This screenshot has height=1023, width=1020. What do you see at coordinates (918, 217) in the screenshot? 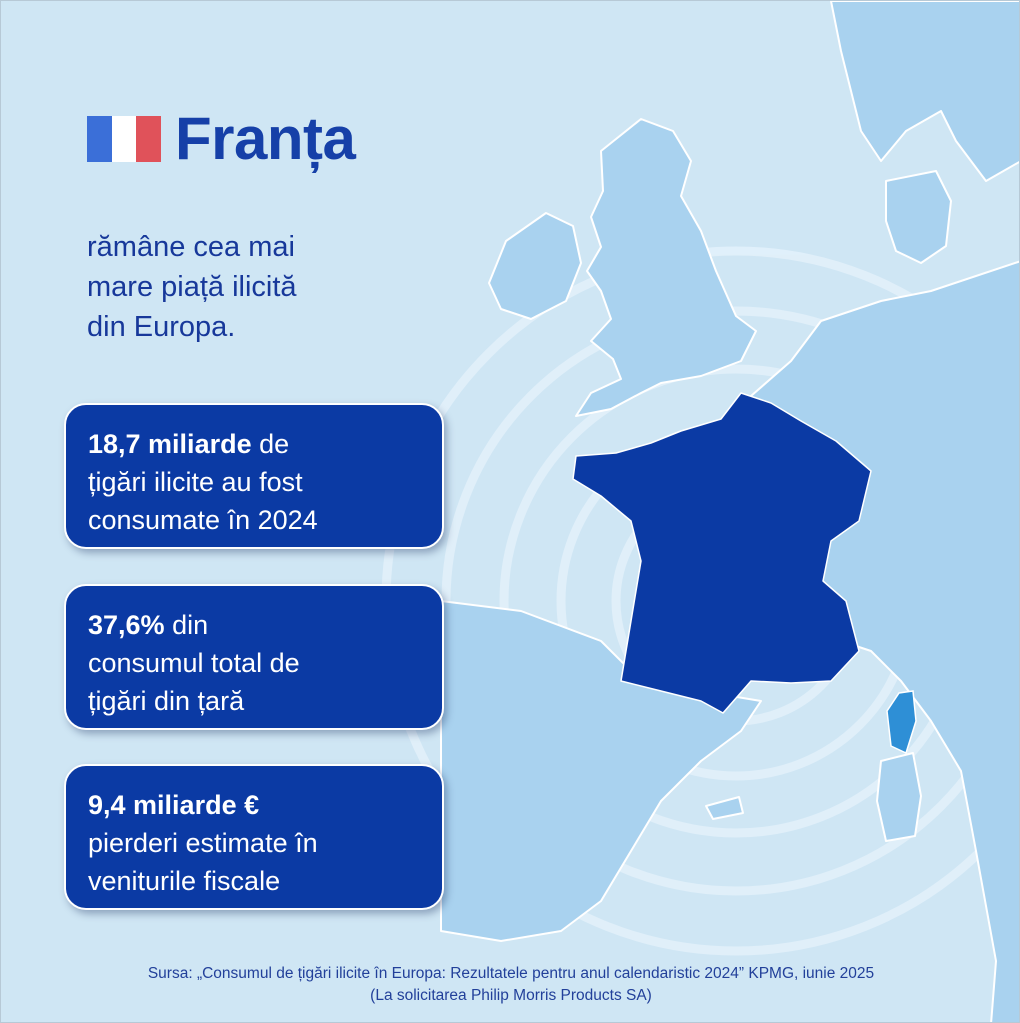
I see `denmark` at bounding box center [918, 217].